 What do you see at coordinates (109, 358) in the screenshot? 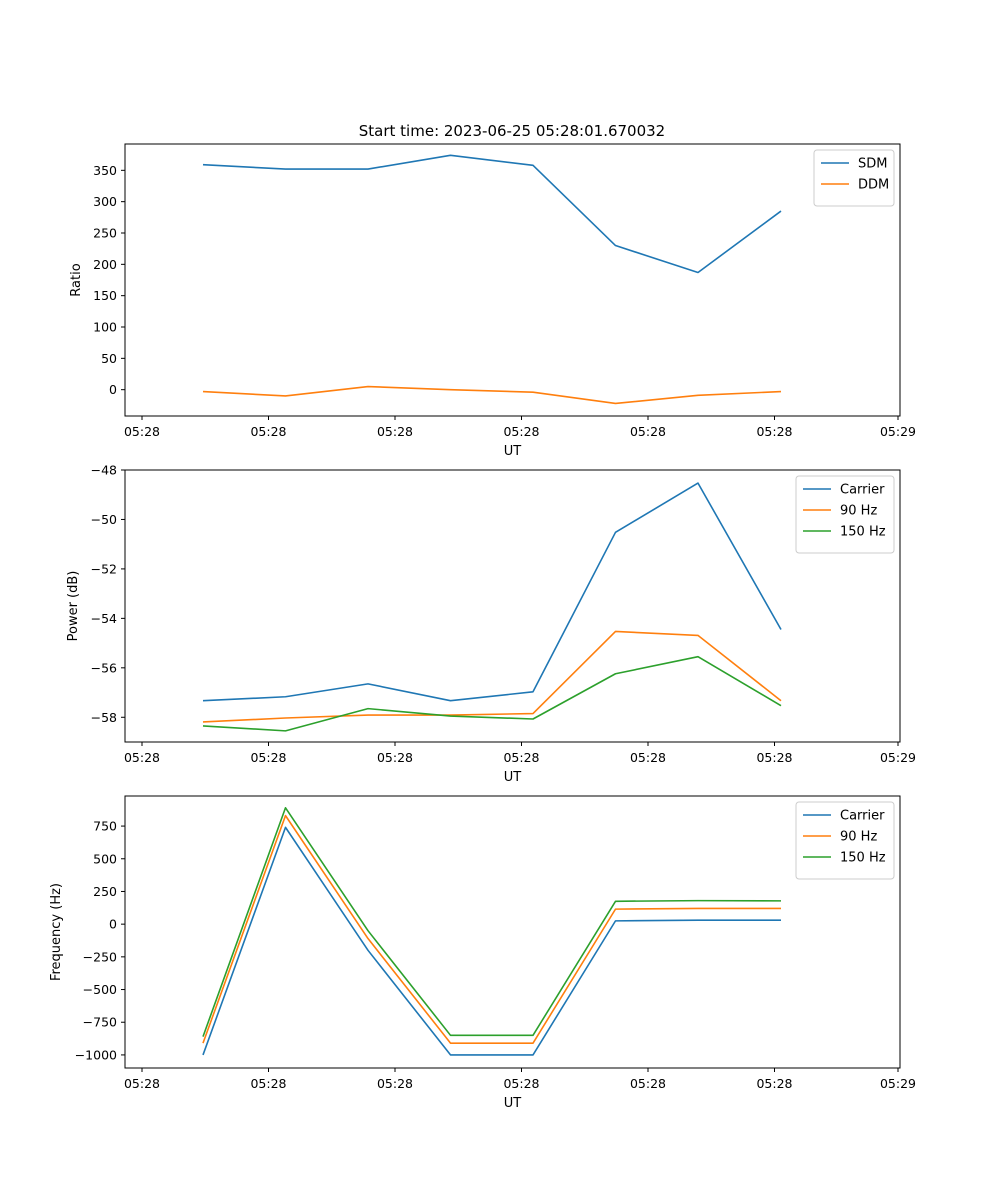
I see `y-tick-label: 50` at bounding box center [109, 358].